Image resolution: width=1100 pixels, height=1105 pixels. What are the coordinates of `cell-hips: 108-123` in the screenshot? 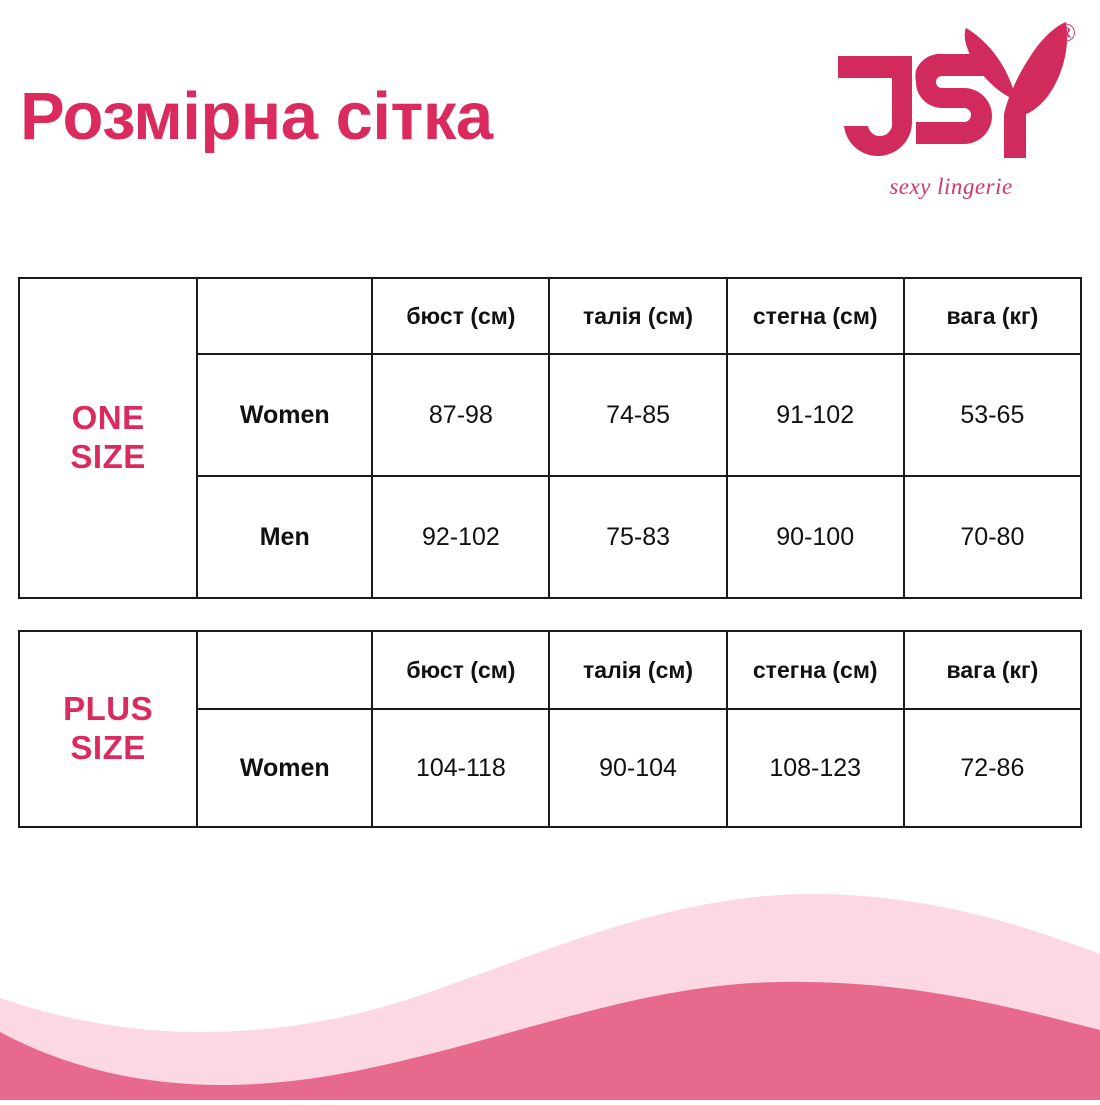 It's located at (815, 768).